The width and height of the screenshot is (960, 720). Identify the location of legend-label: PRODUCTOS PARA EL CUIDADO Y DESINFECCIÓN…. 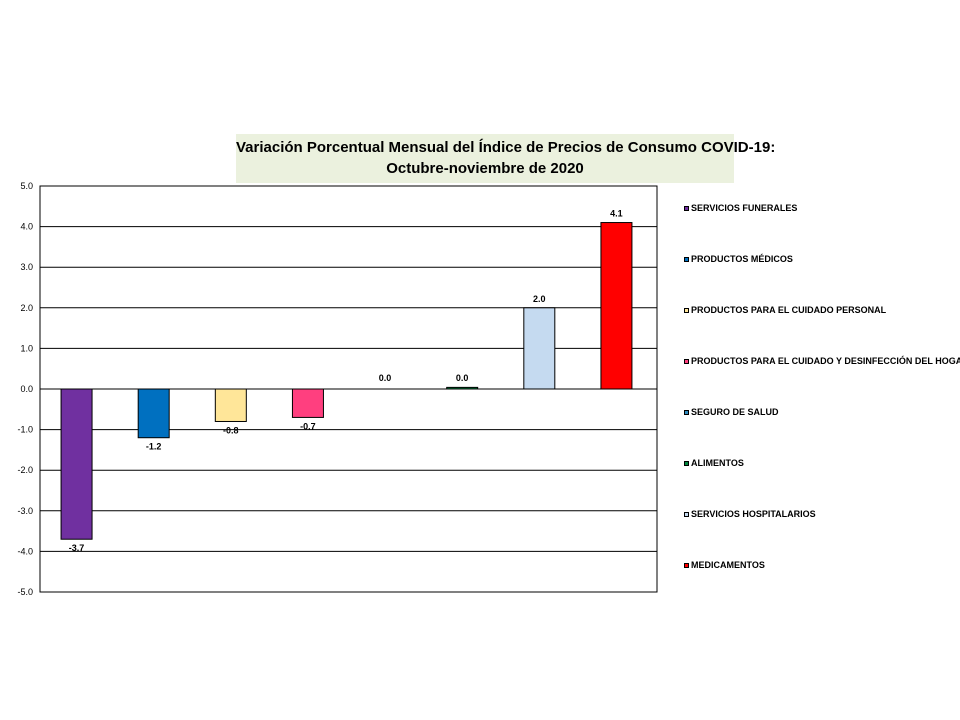
(825, 361).